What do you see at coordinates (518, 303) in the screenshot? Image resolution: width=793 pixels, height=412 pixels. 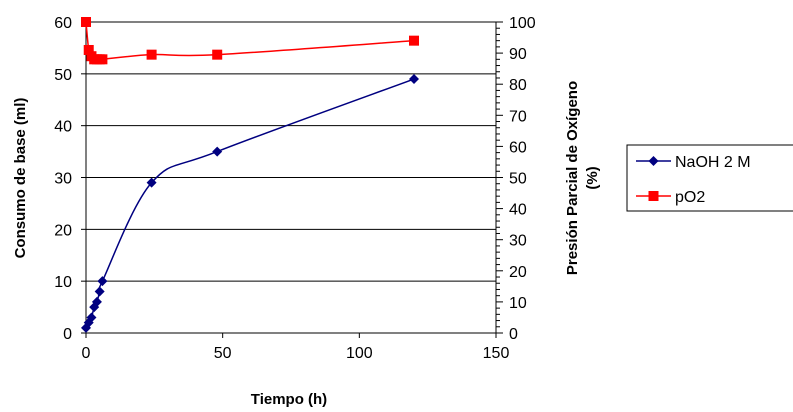 I see `y-right-tick-label: 10` at bounding box center [518, 303].